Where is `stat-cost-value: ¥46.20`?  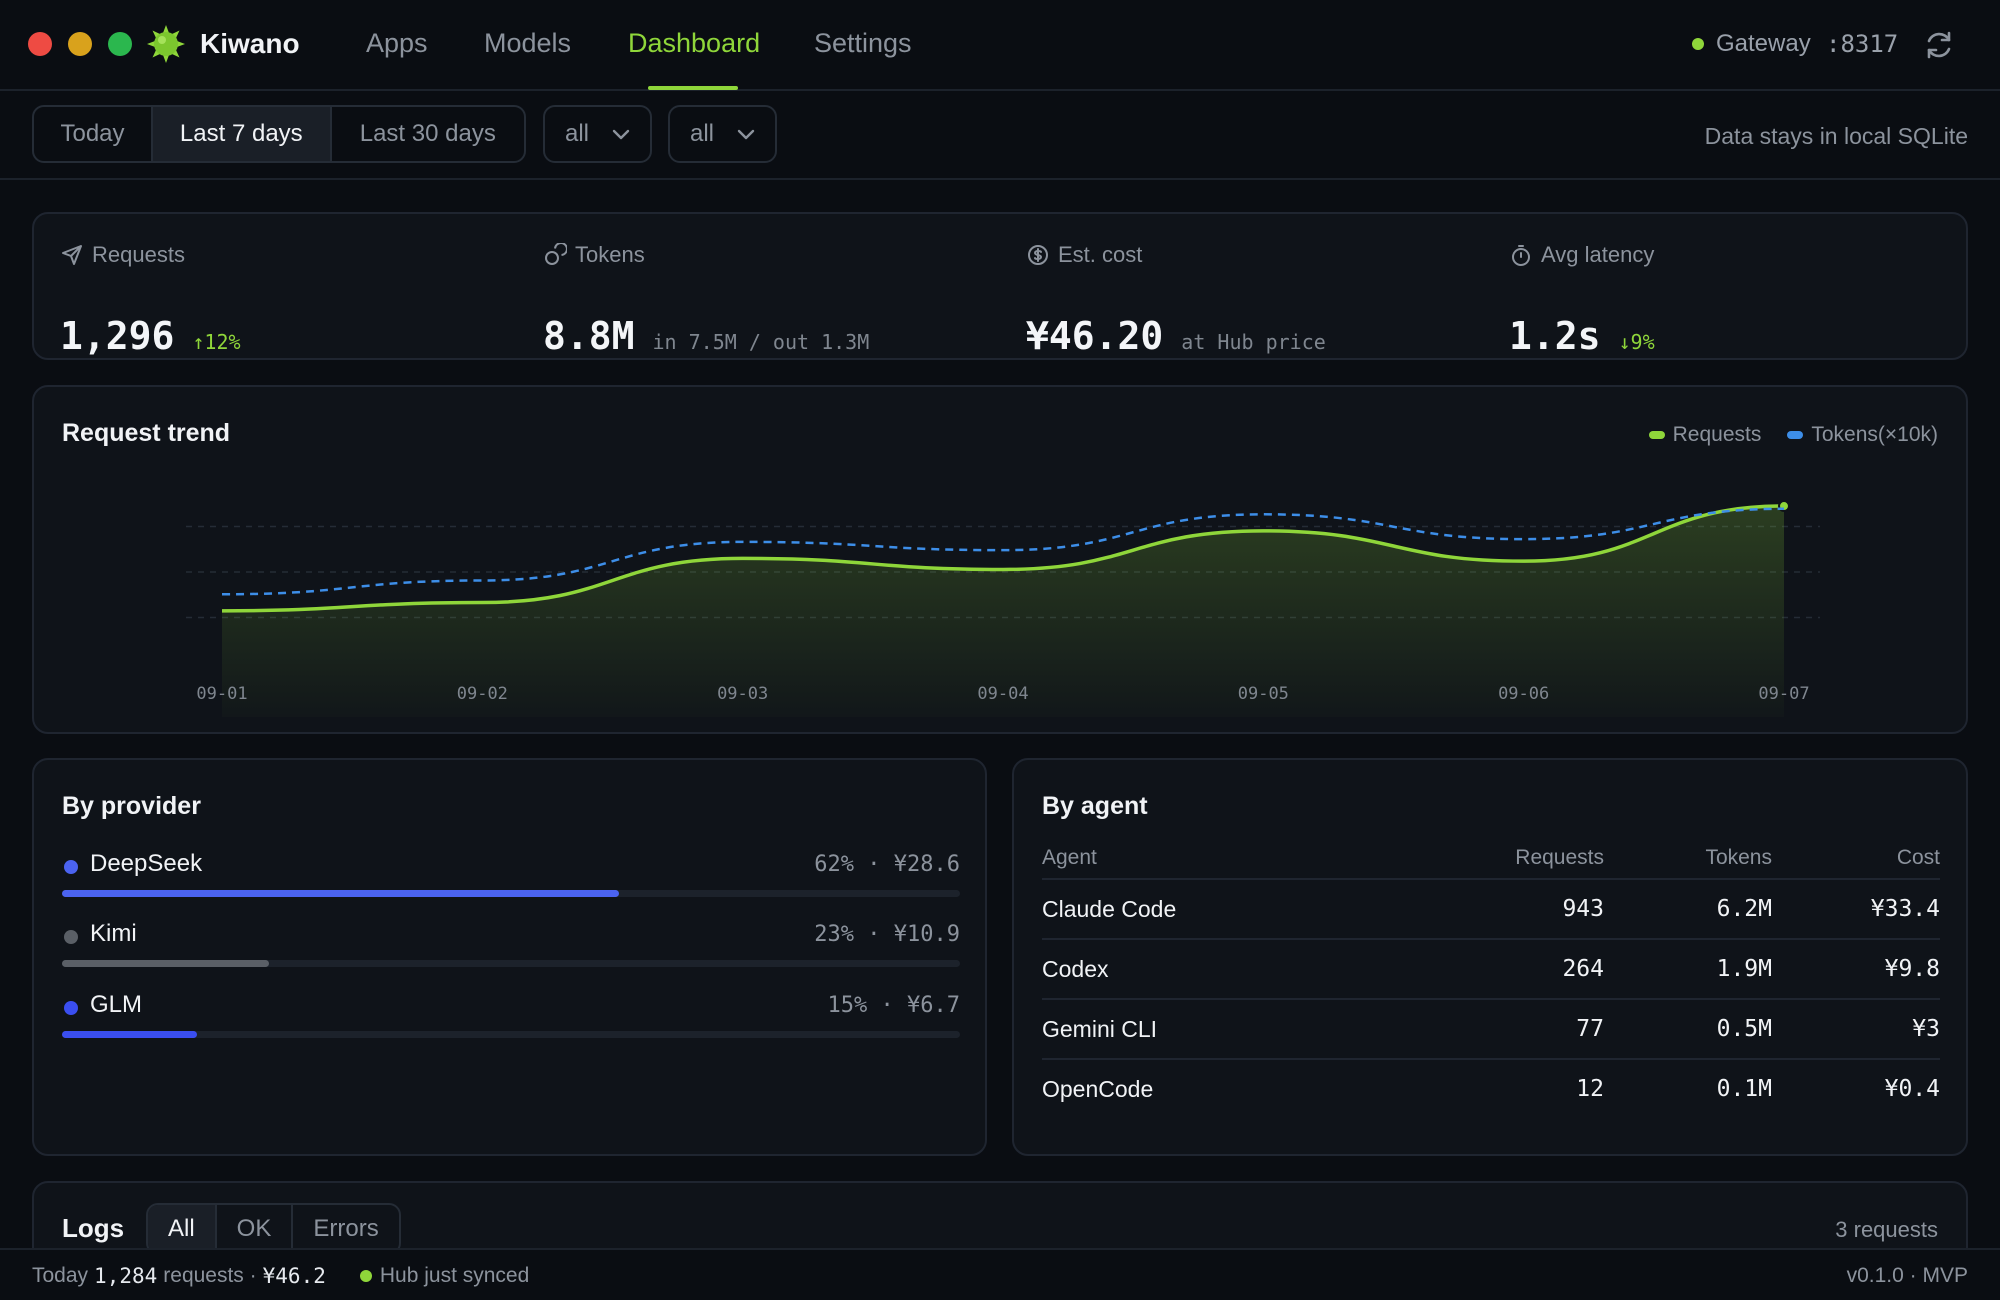 stat-cost-value: ¥46.20 is located at coordinates (1095, 336).